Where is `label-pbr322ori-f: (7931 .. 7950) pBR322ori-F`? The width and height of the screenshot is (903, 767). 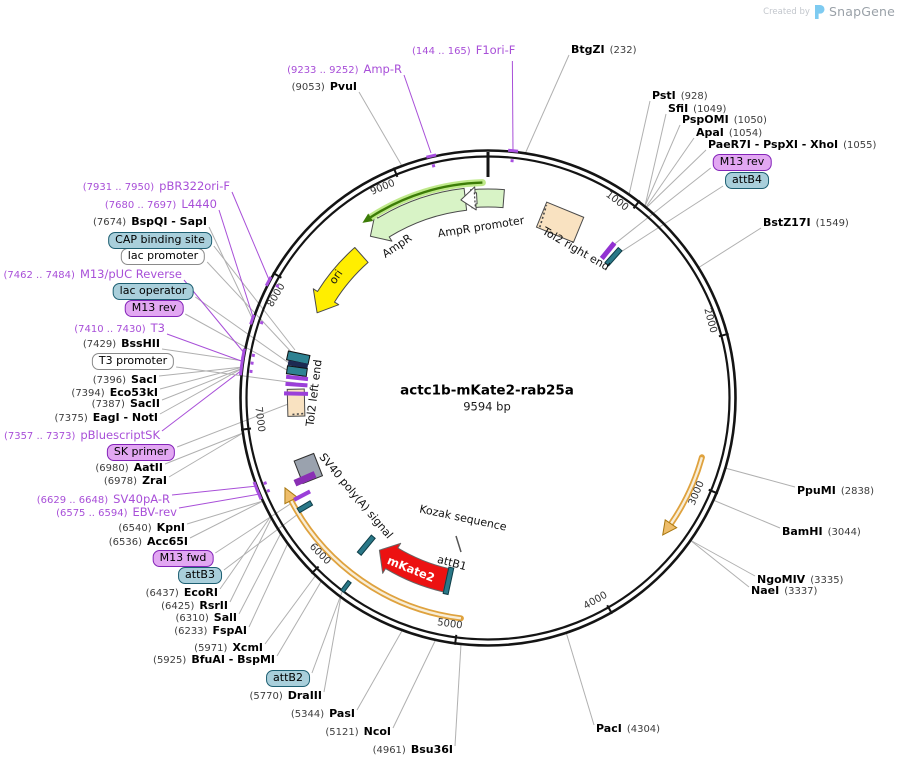
label-pbr322ori-f: (7931 .. 7950) pBR322ori-F is located at coordinates (156, 187).